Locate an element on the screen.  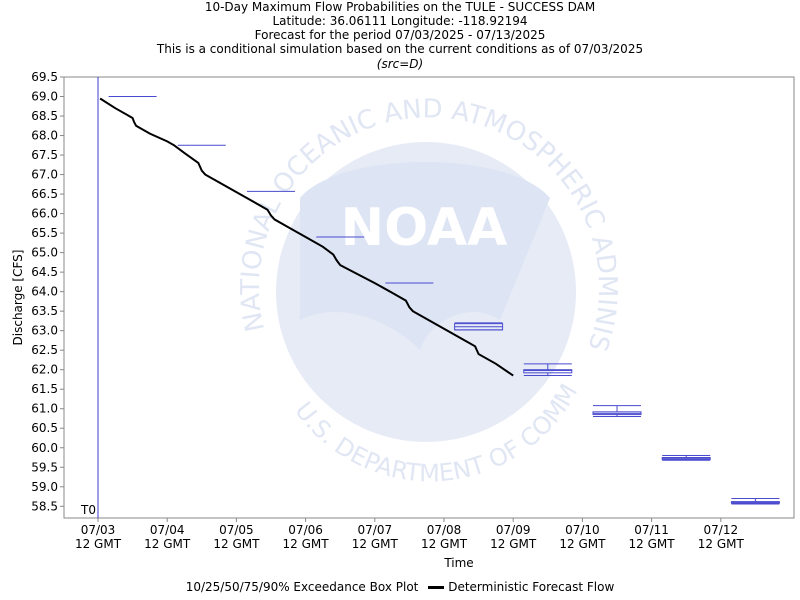
y-tick-label: 62.5 is located at coordinates (44, 350).